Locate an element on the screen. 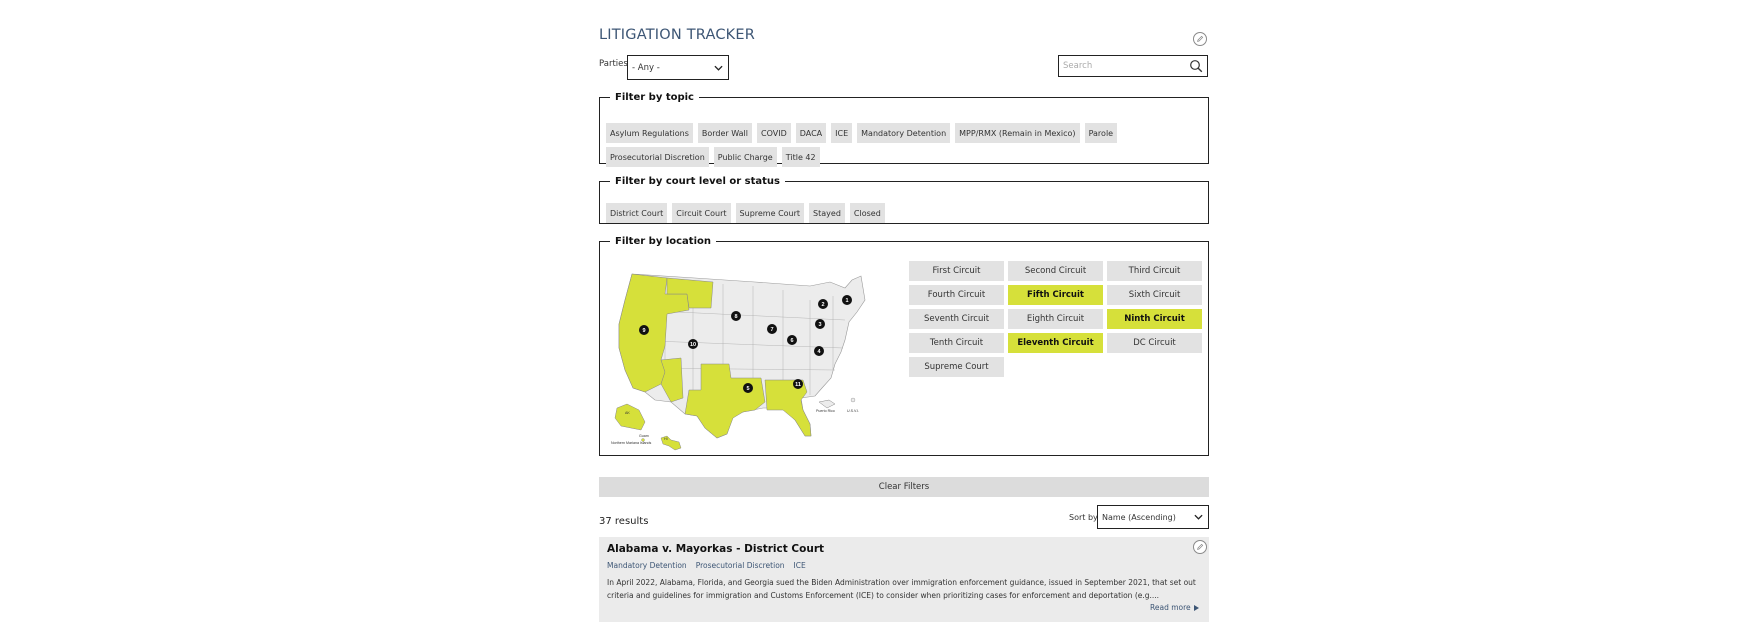 This screenshot has width=1758, height=622. map-label-usvi: U.S.V.I. is located at coordinates (853, 411).